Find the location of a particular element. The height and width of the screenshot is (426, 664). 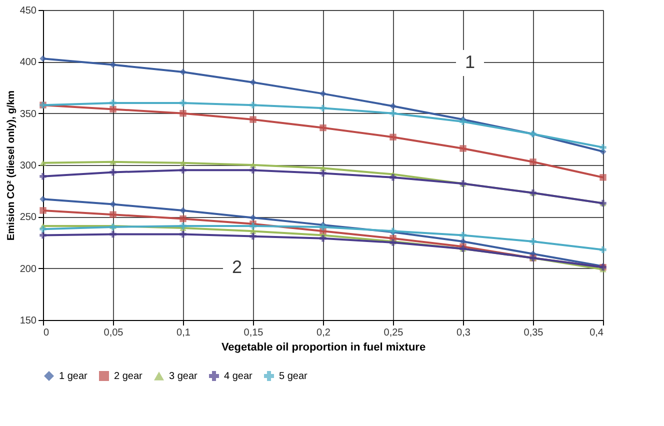

x-tick-label: 0,2 is located at coordinates (323, 333).